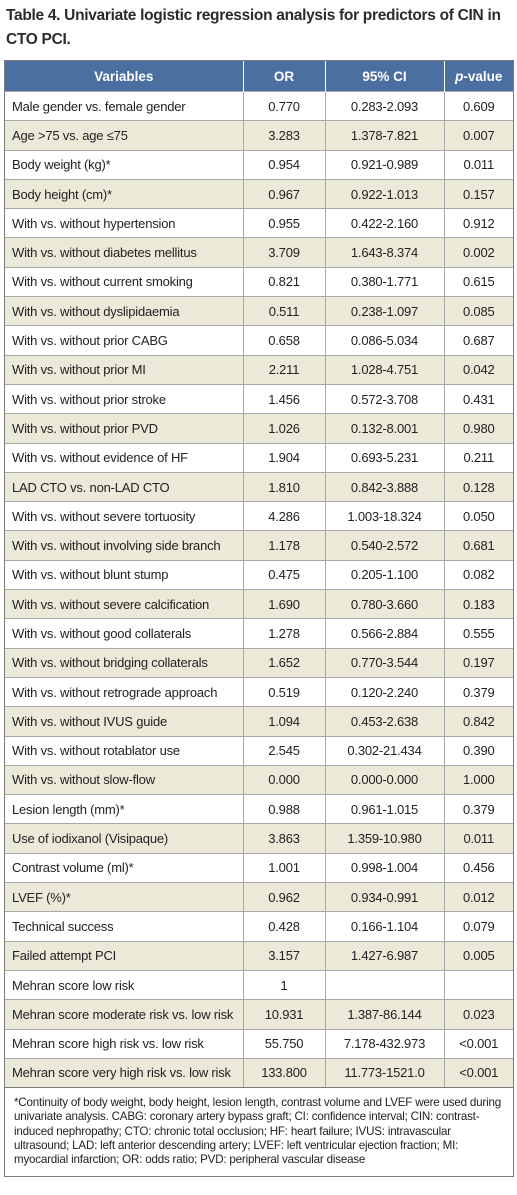 The image size is (517, 1195). What do you see at coordinates (384, 369) in the screenshot?
I see `cell-ci: 1.028-4.751` at bounding box center [384, 369].